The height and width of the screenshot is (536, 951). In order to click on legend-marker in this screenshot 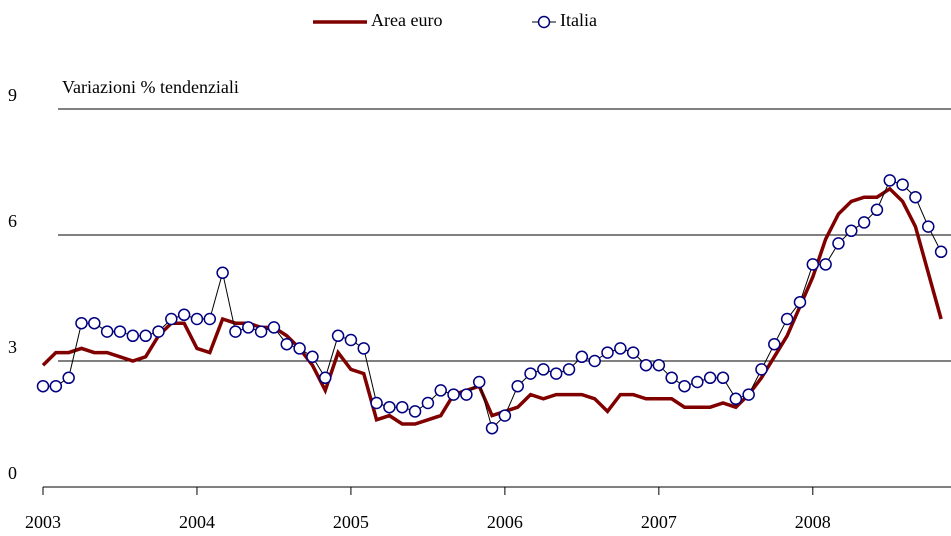, I will do `click(544, 22)`.